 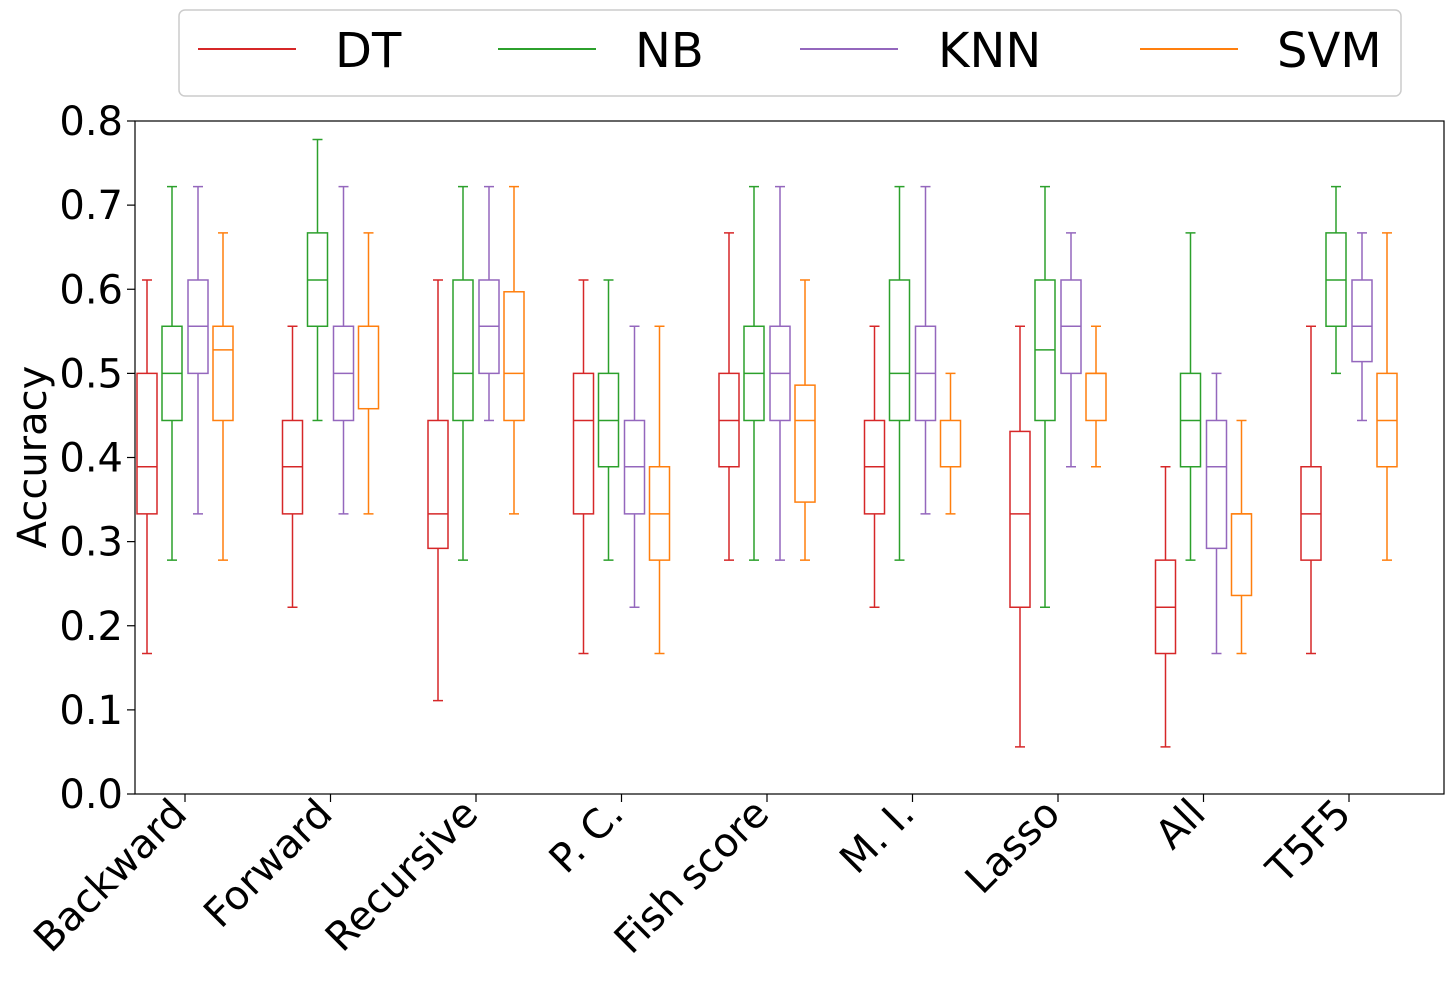 I want to click on y-tick-label: 0.7, so click(x=91, y=206).